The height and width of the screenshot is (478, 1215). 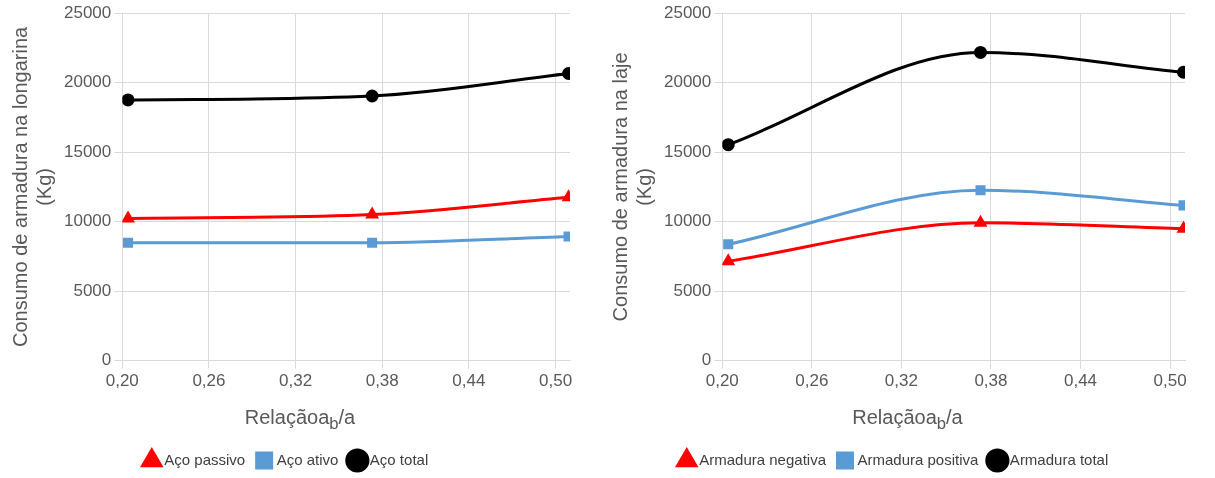 I want to click on legend-label: Armadura positiva, so click(x=918, y=459).